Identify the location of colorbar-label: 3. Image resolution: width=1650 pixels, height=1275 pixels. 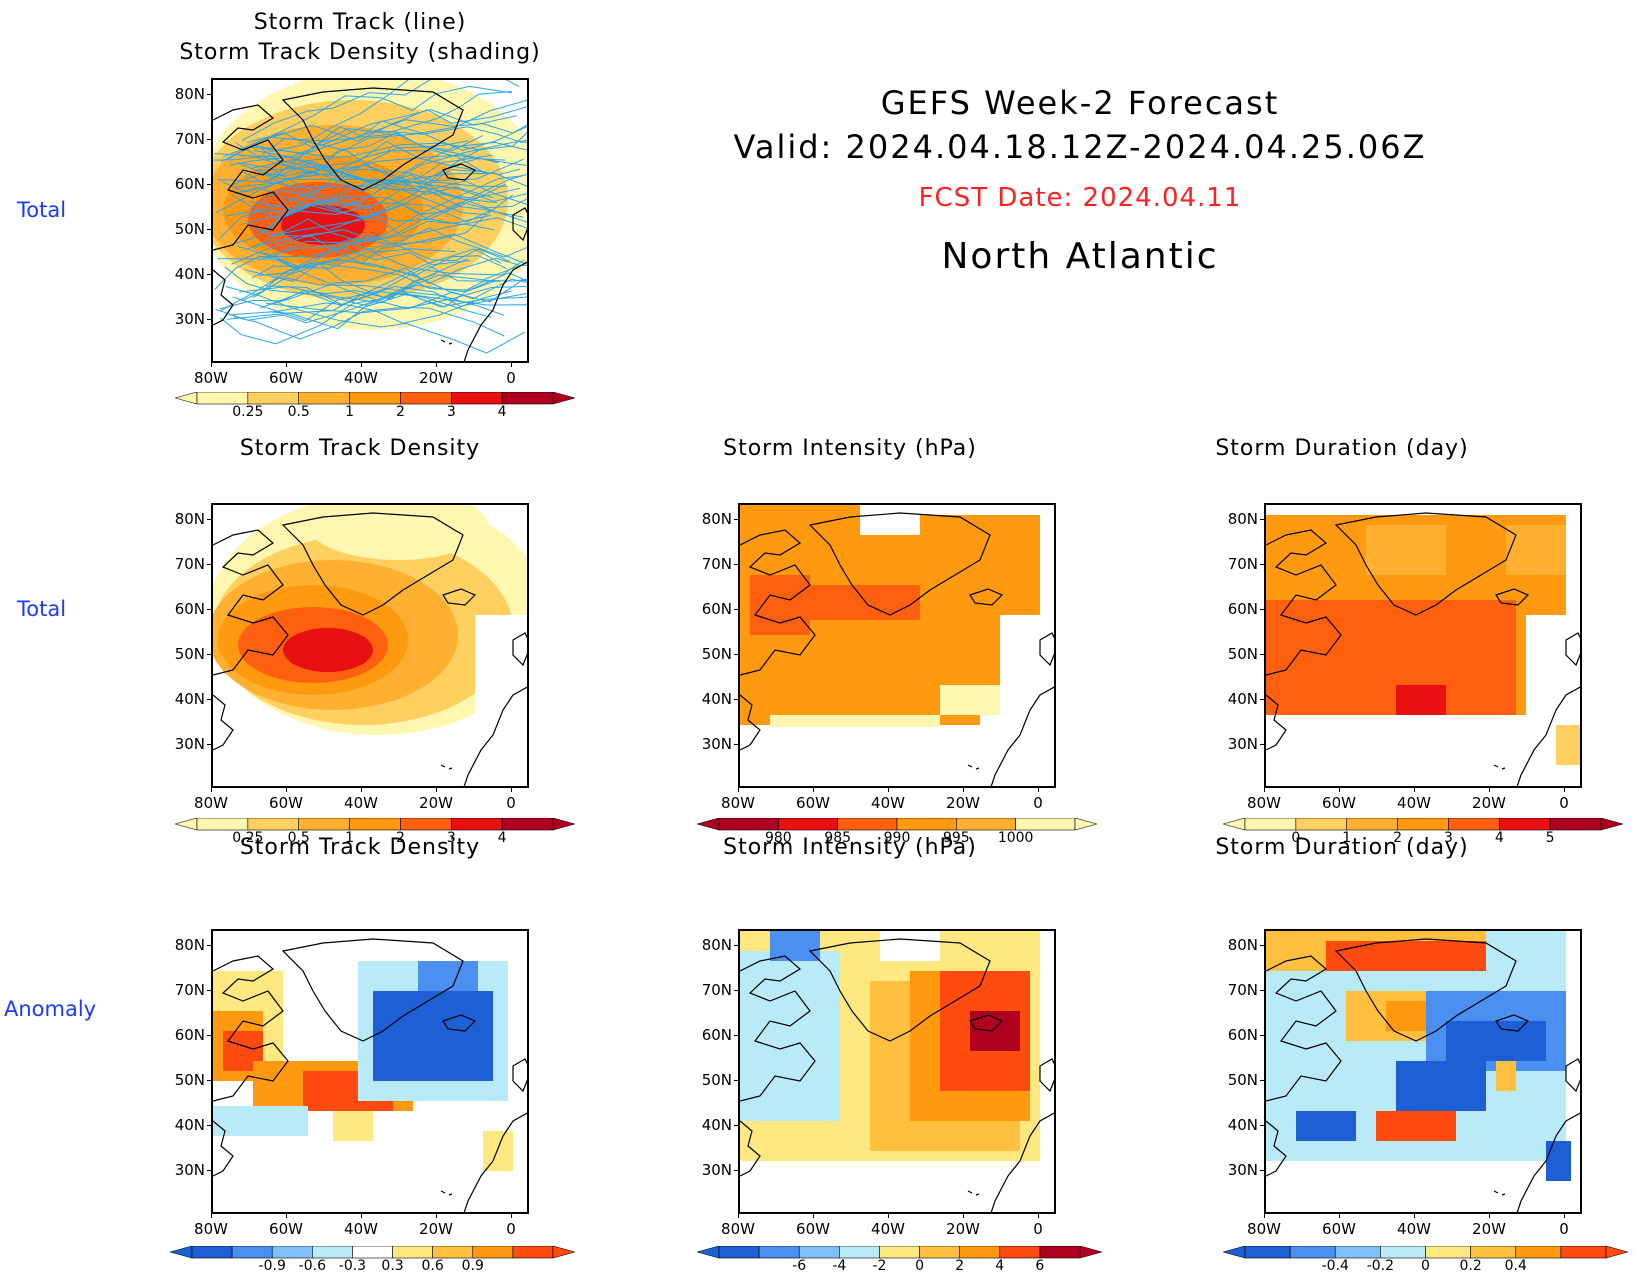
(1448, 838).